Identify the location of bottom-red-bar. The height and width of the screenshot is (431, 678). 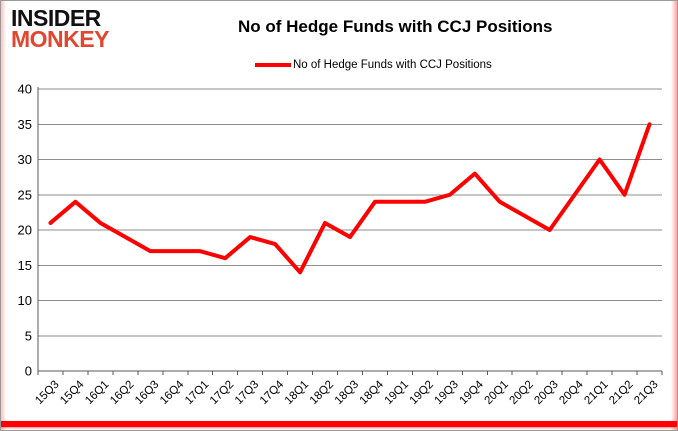
(339, 424).